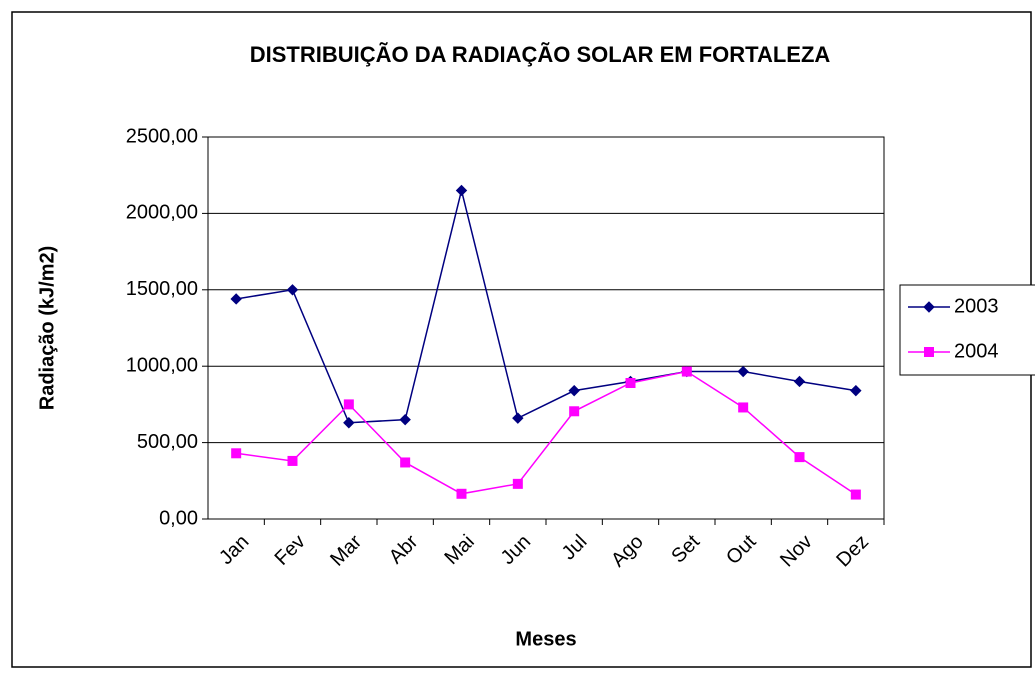 This screenshot has width=1035, height=679. What do you see at coordinates (167, 442) in the screenshot?
I see `y-tick-label: 500,00` at bounding box center [167, 442].